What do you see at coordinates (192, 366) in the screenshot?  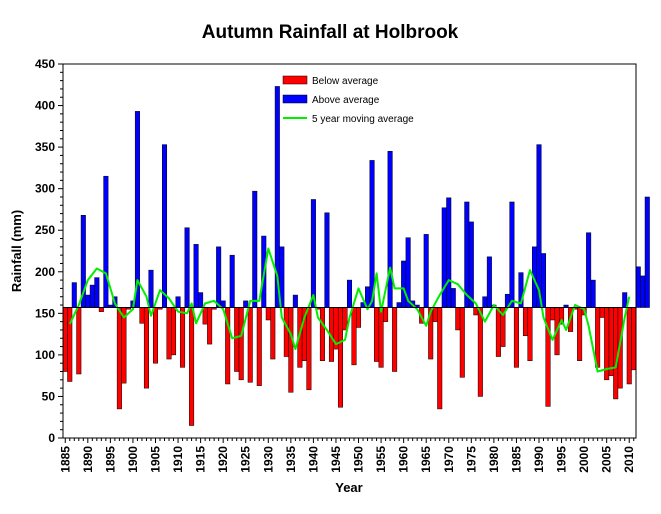 I see `bar-1913` at bounding box center [192, 366].